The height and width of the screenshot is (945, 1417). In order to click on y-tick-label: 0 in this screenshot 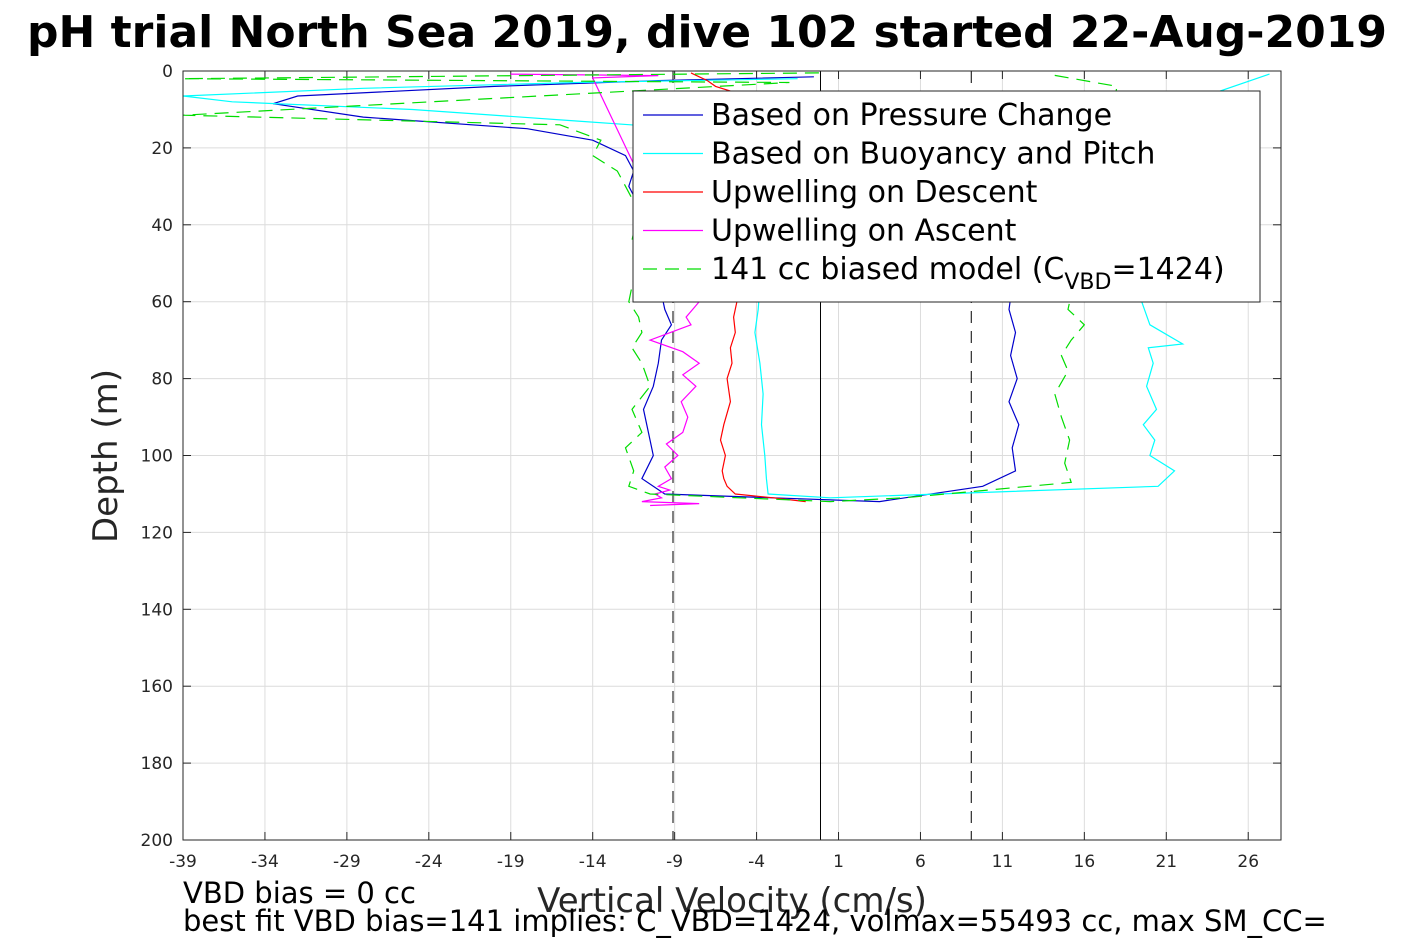, I will do `click(167, 72)`.